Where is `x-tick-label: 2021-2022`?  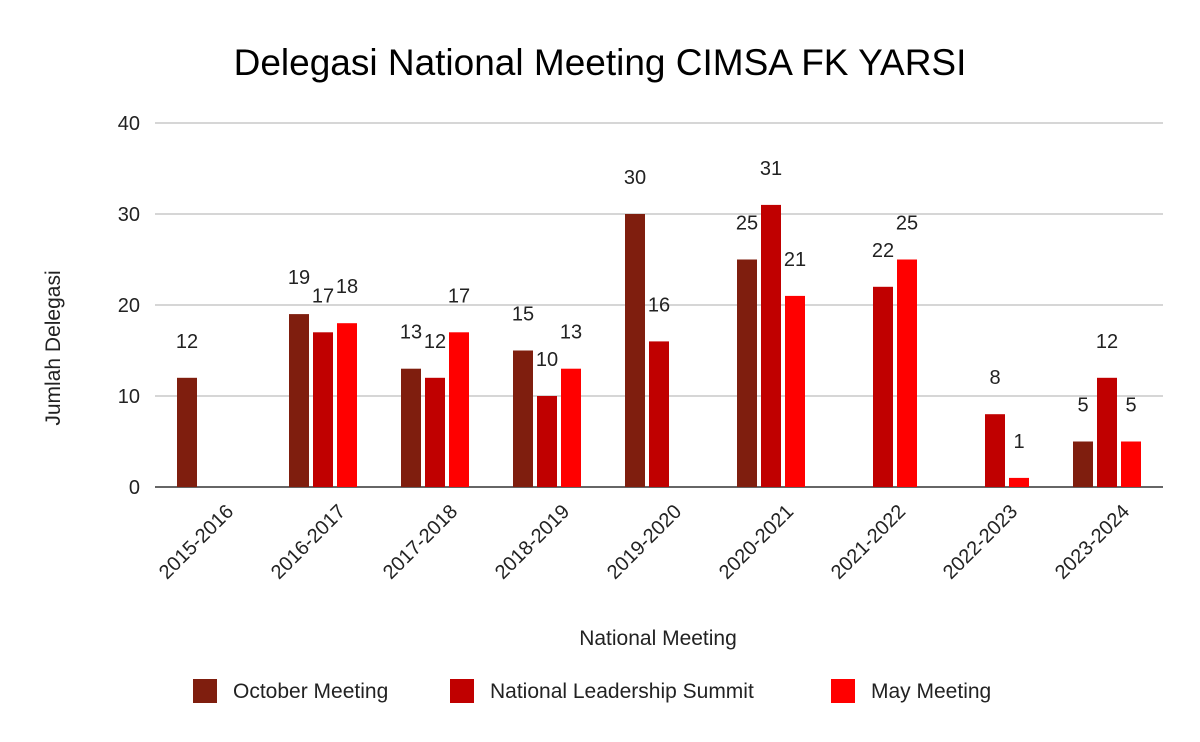 x-tick-label: 2021-2022 is located at coordinates (868, 542).